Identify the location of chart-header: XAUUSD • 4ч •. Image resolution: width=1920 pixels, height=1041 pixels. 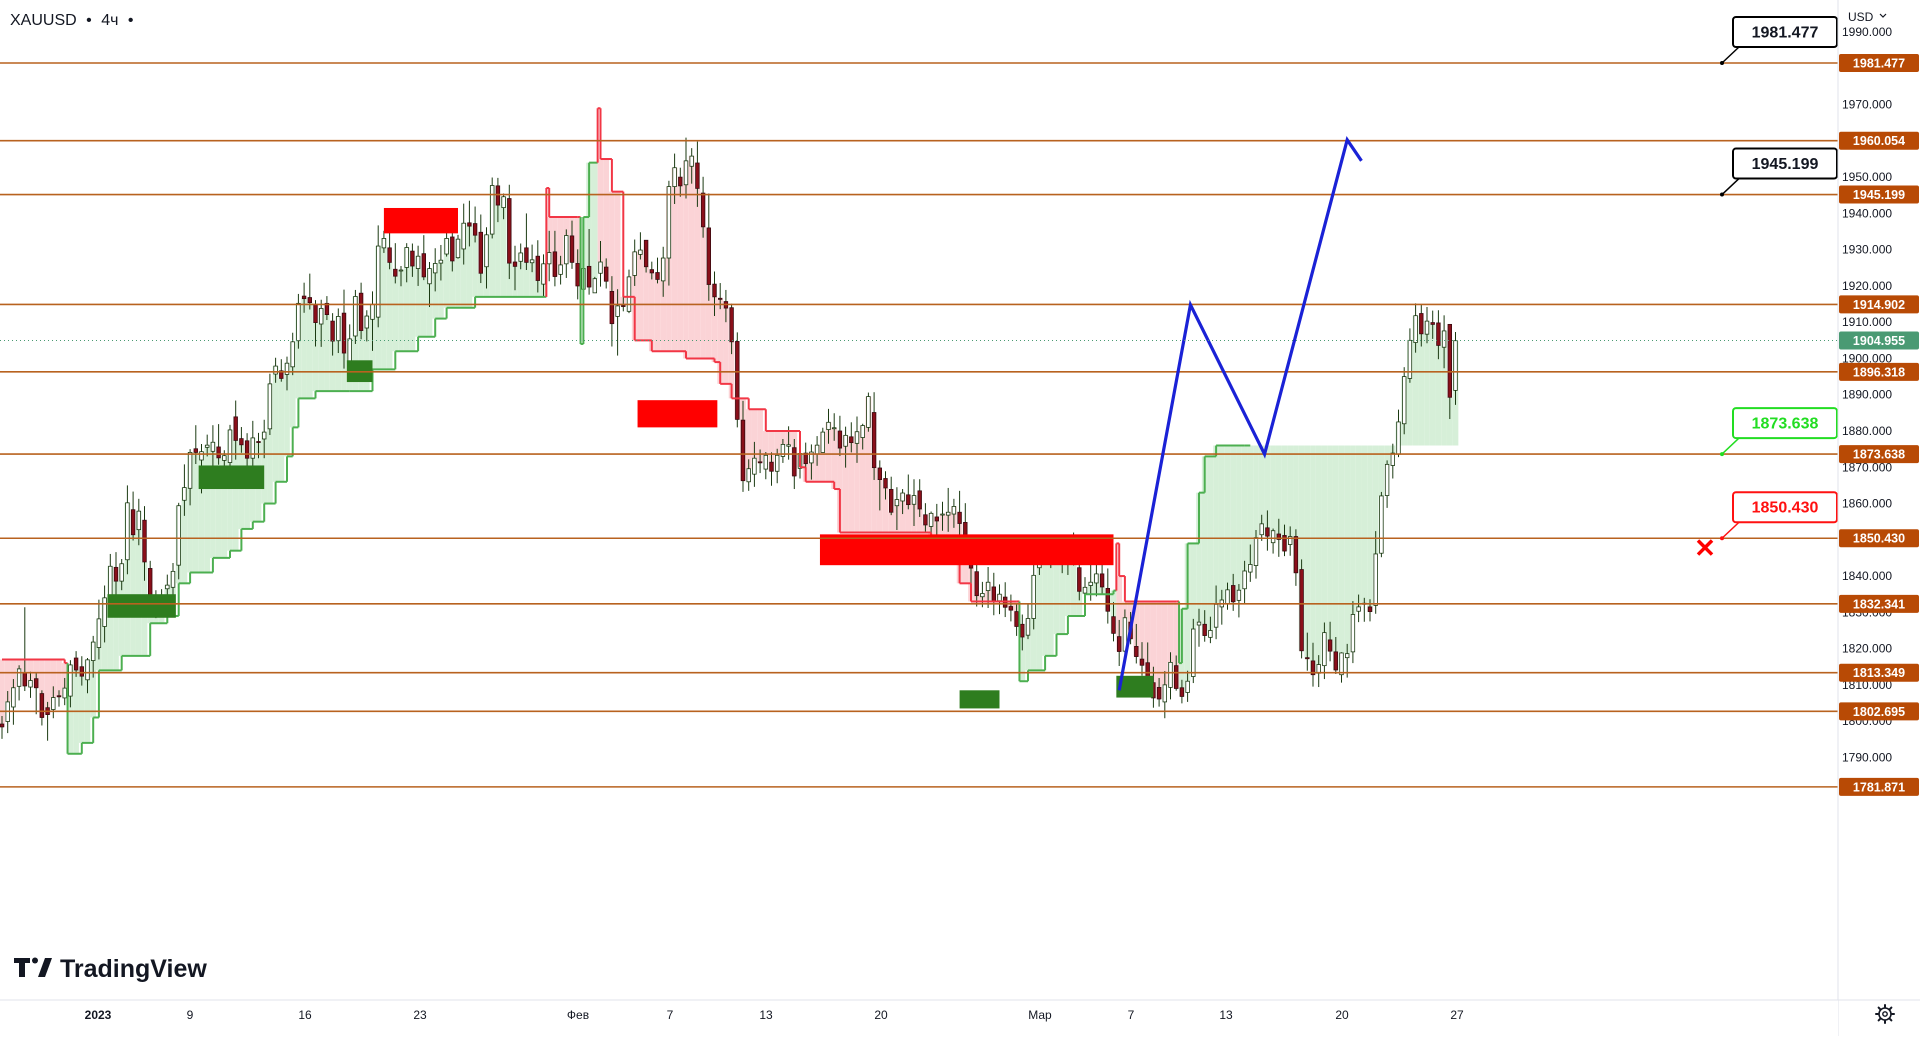
(72, 20).